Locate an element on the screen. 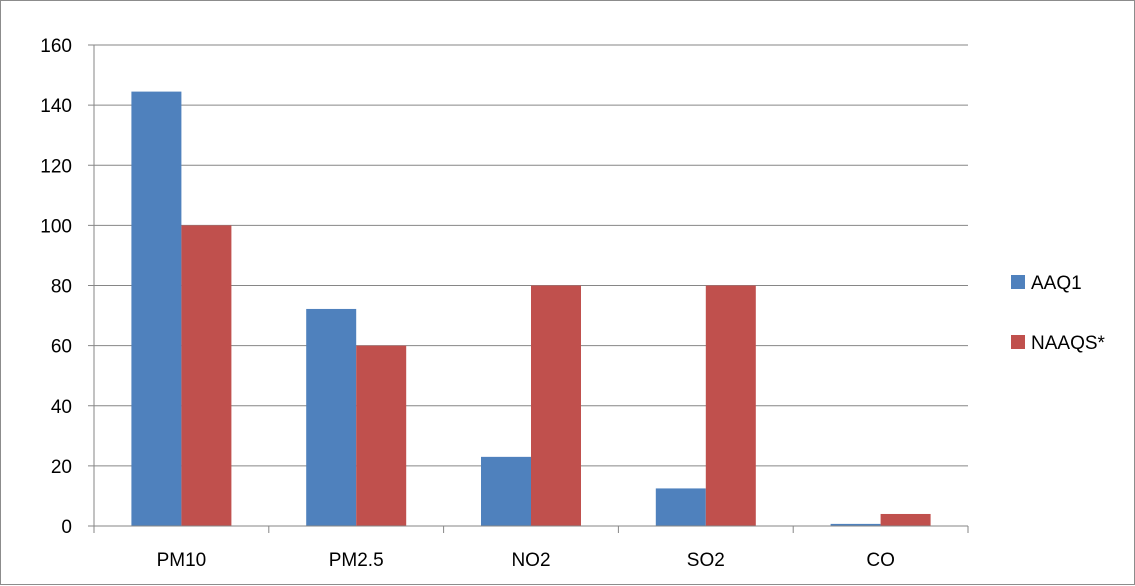 The width and height of the screenshot is (1135, 586). legend: AAQ1 NAAQS* is located at coordinates (1058, 313).